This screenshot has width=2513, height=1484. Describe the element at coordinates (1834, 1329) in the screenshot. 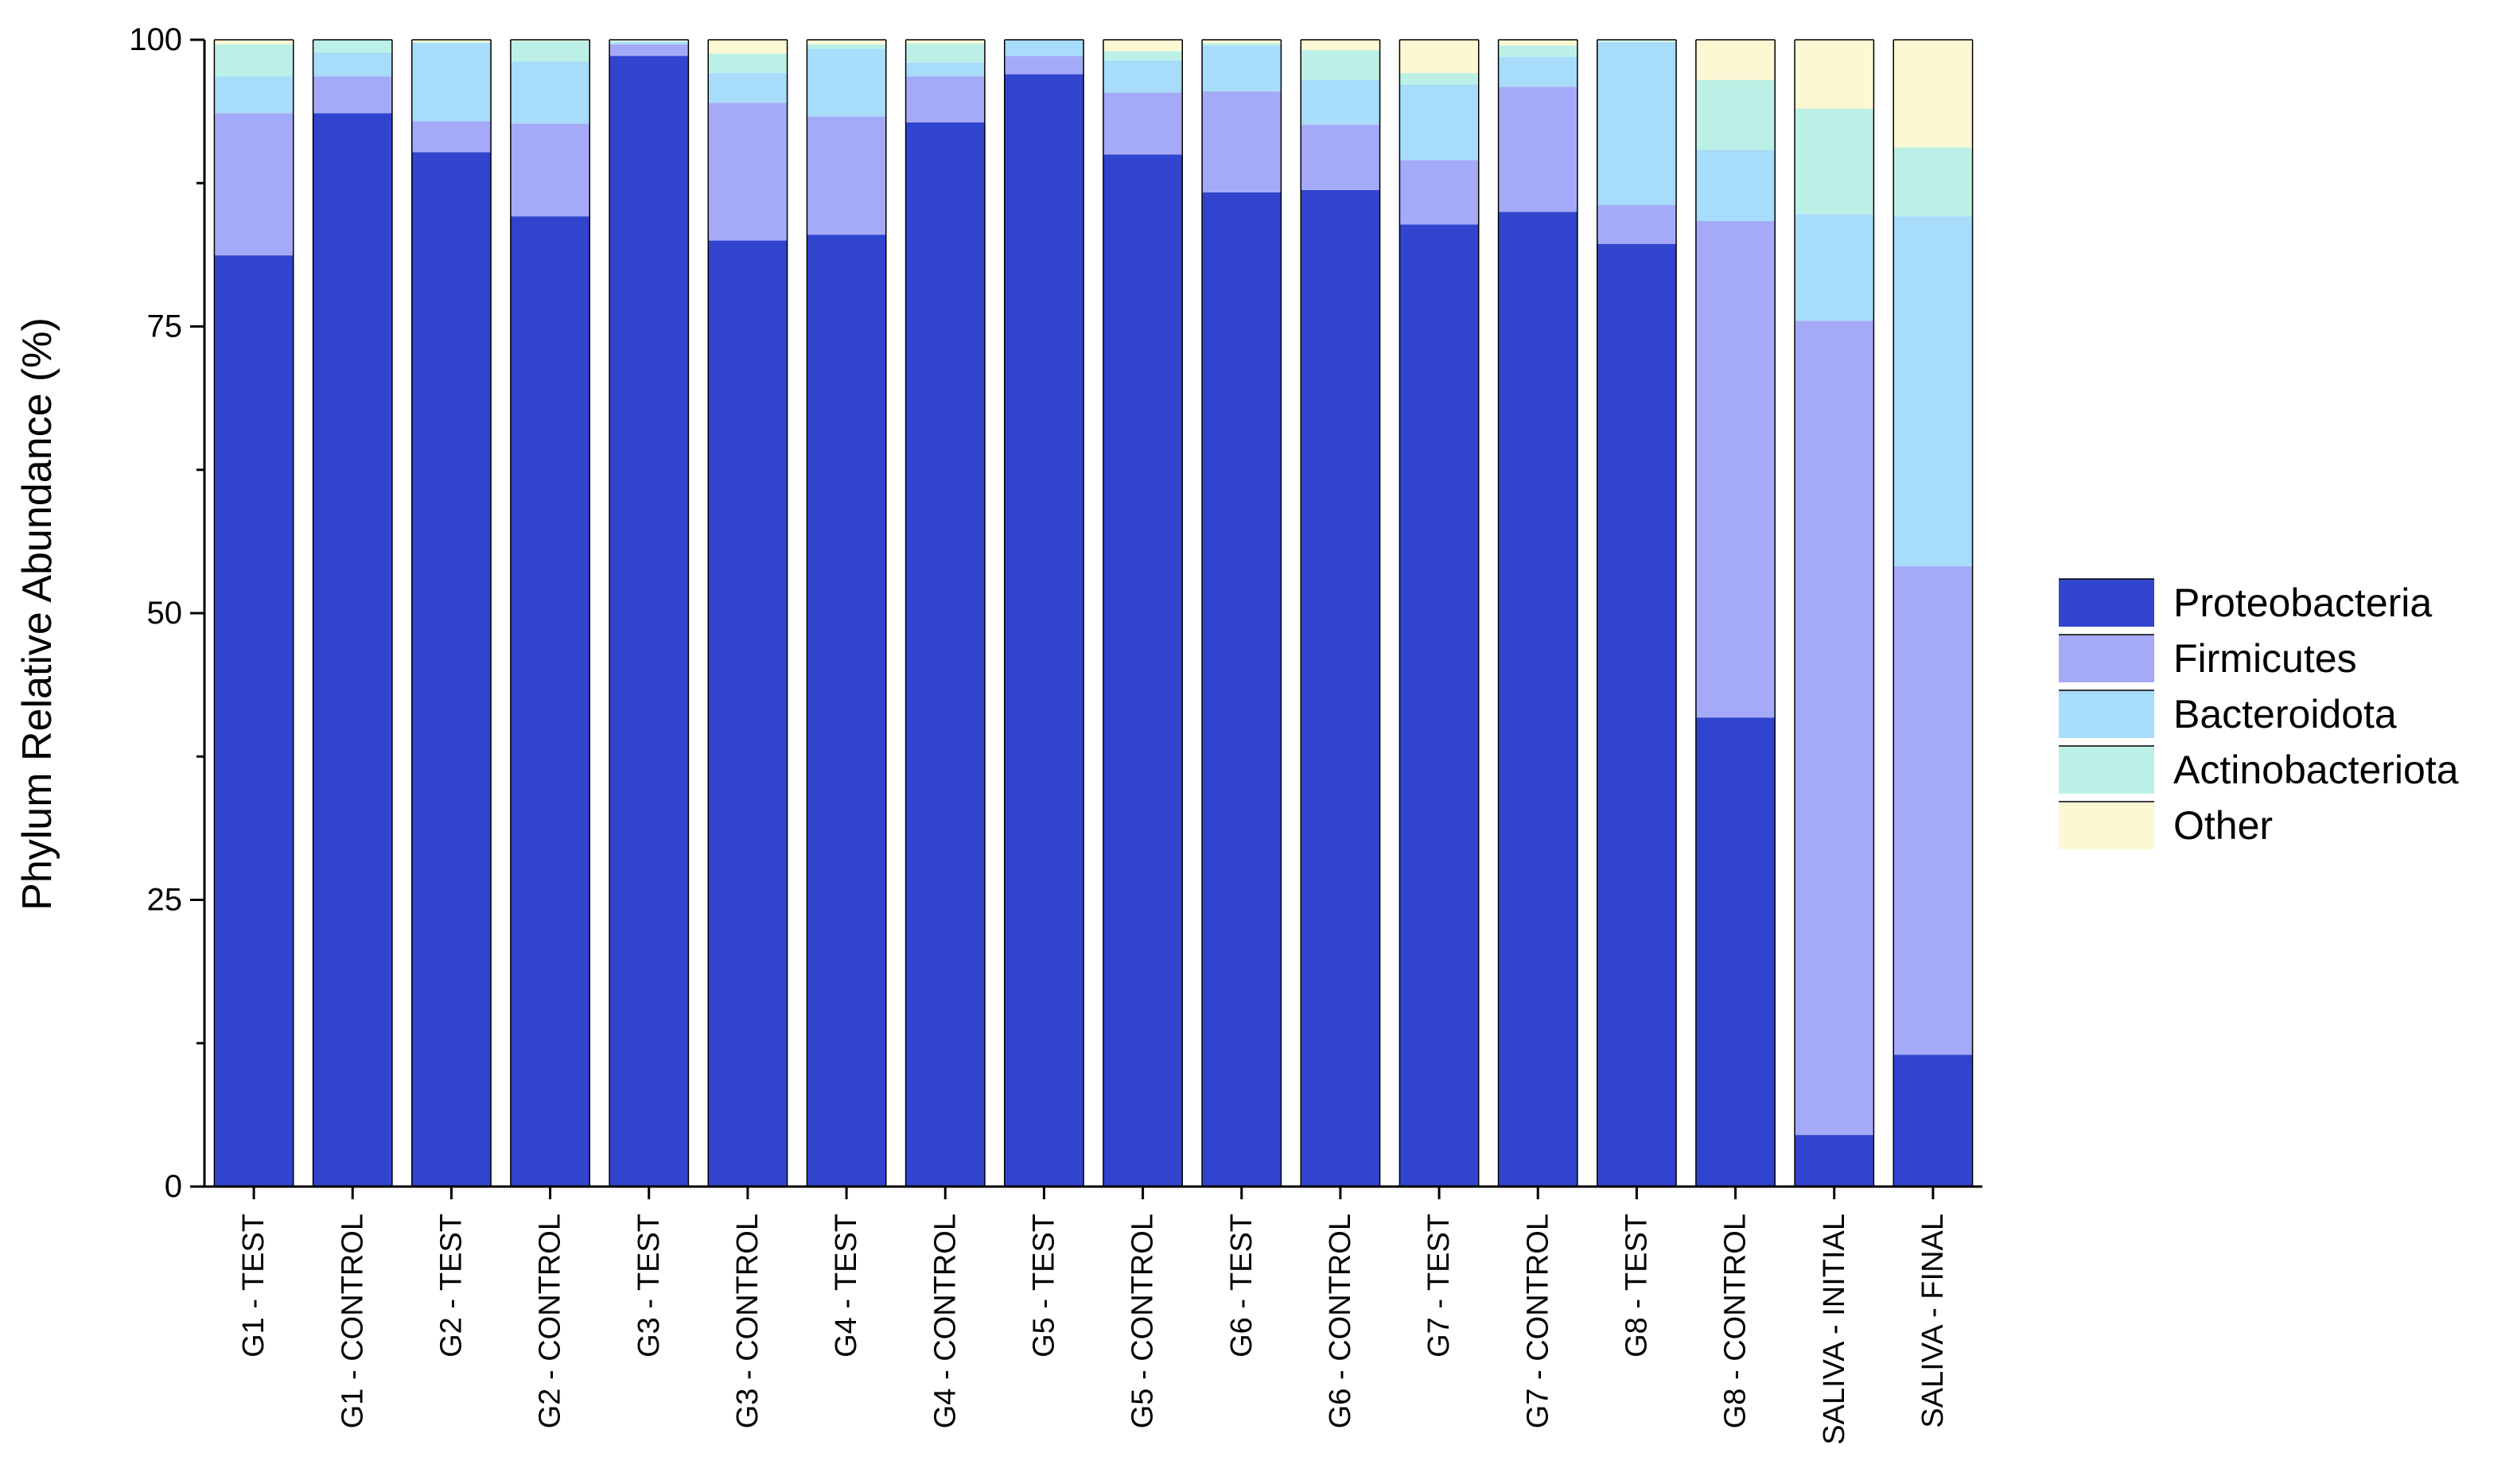

I see `x-tick-label: SALIVA - INITIAL` at that location.